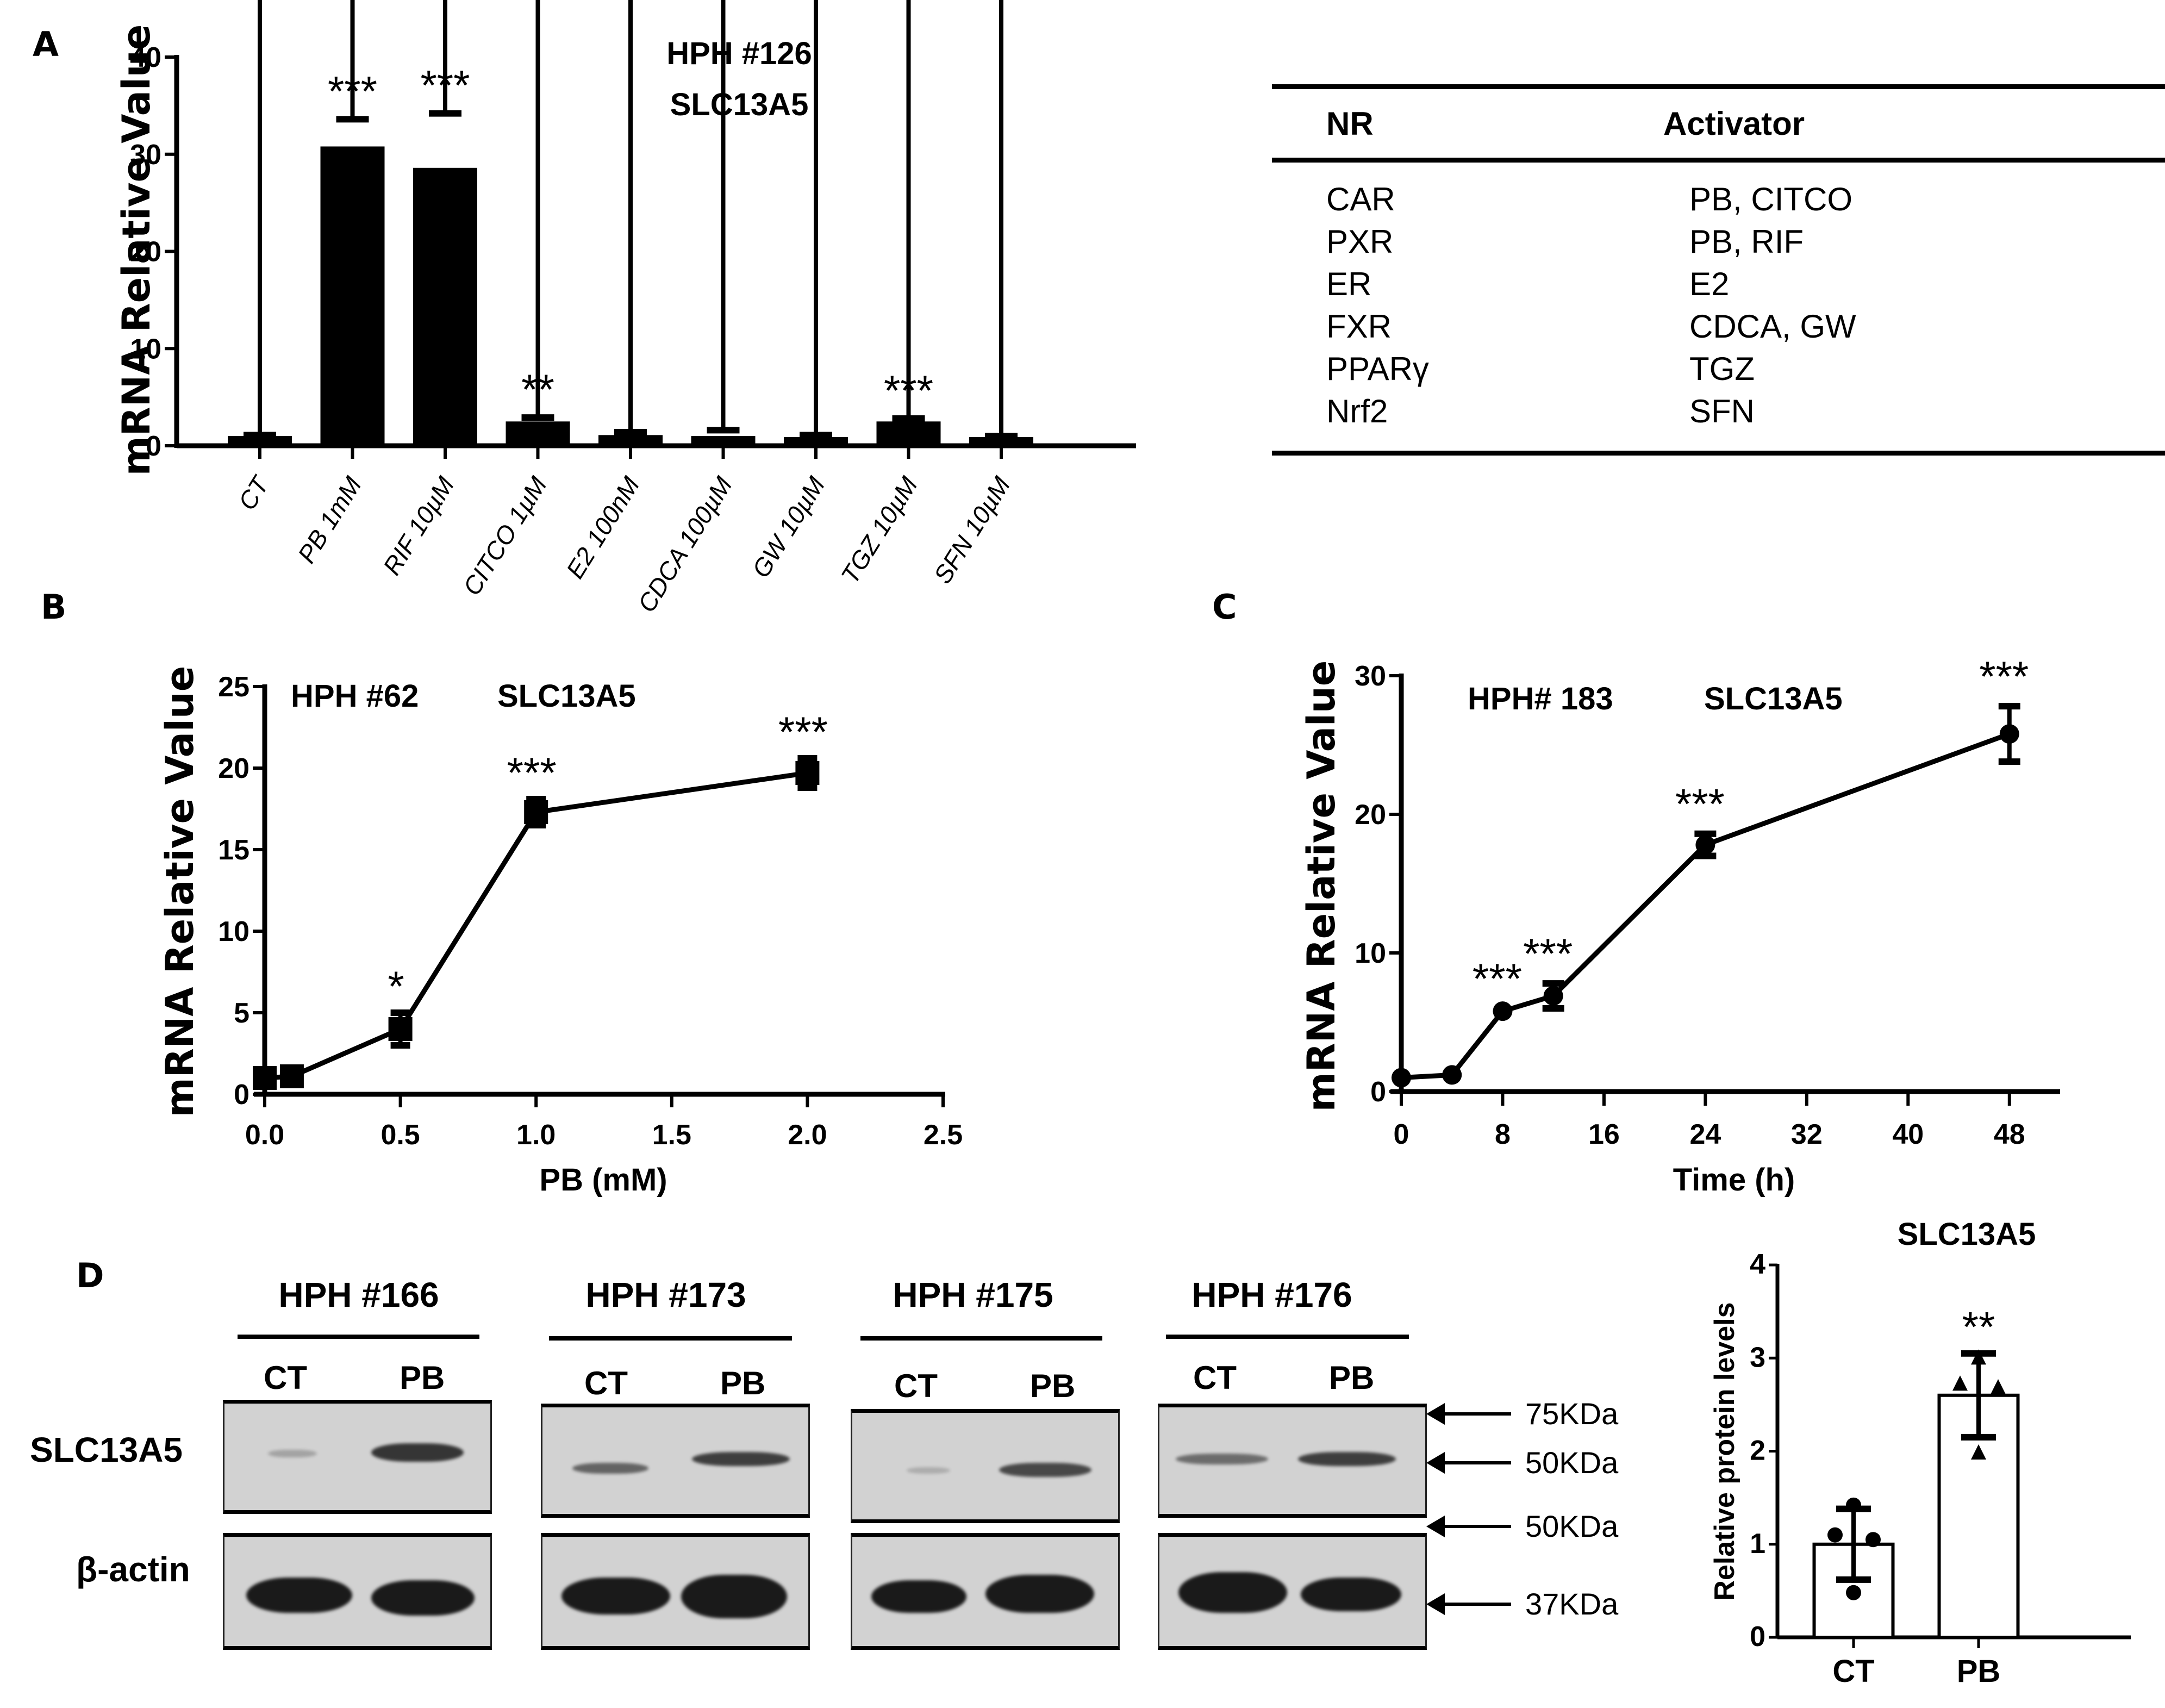 The image size is (2165, 1708). Describe the element at coordinates (1771, 198) in the screenshot. I see `activator-cell: PB, CITCO` at that location.